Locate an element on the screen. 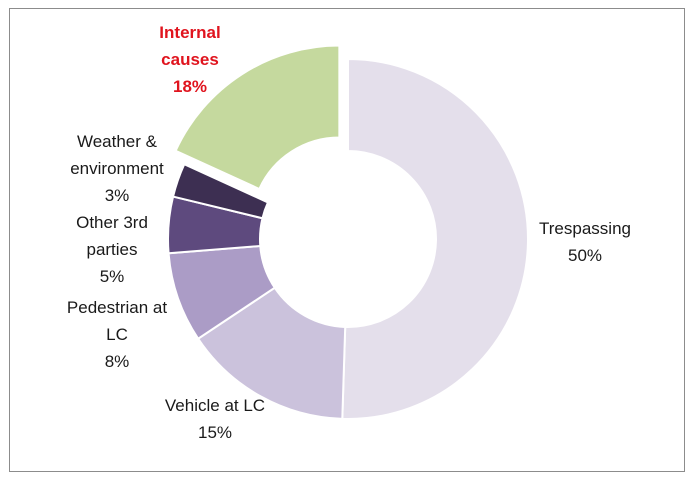  label-line: LC is located at coordinates (117, 334).